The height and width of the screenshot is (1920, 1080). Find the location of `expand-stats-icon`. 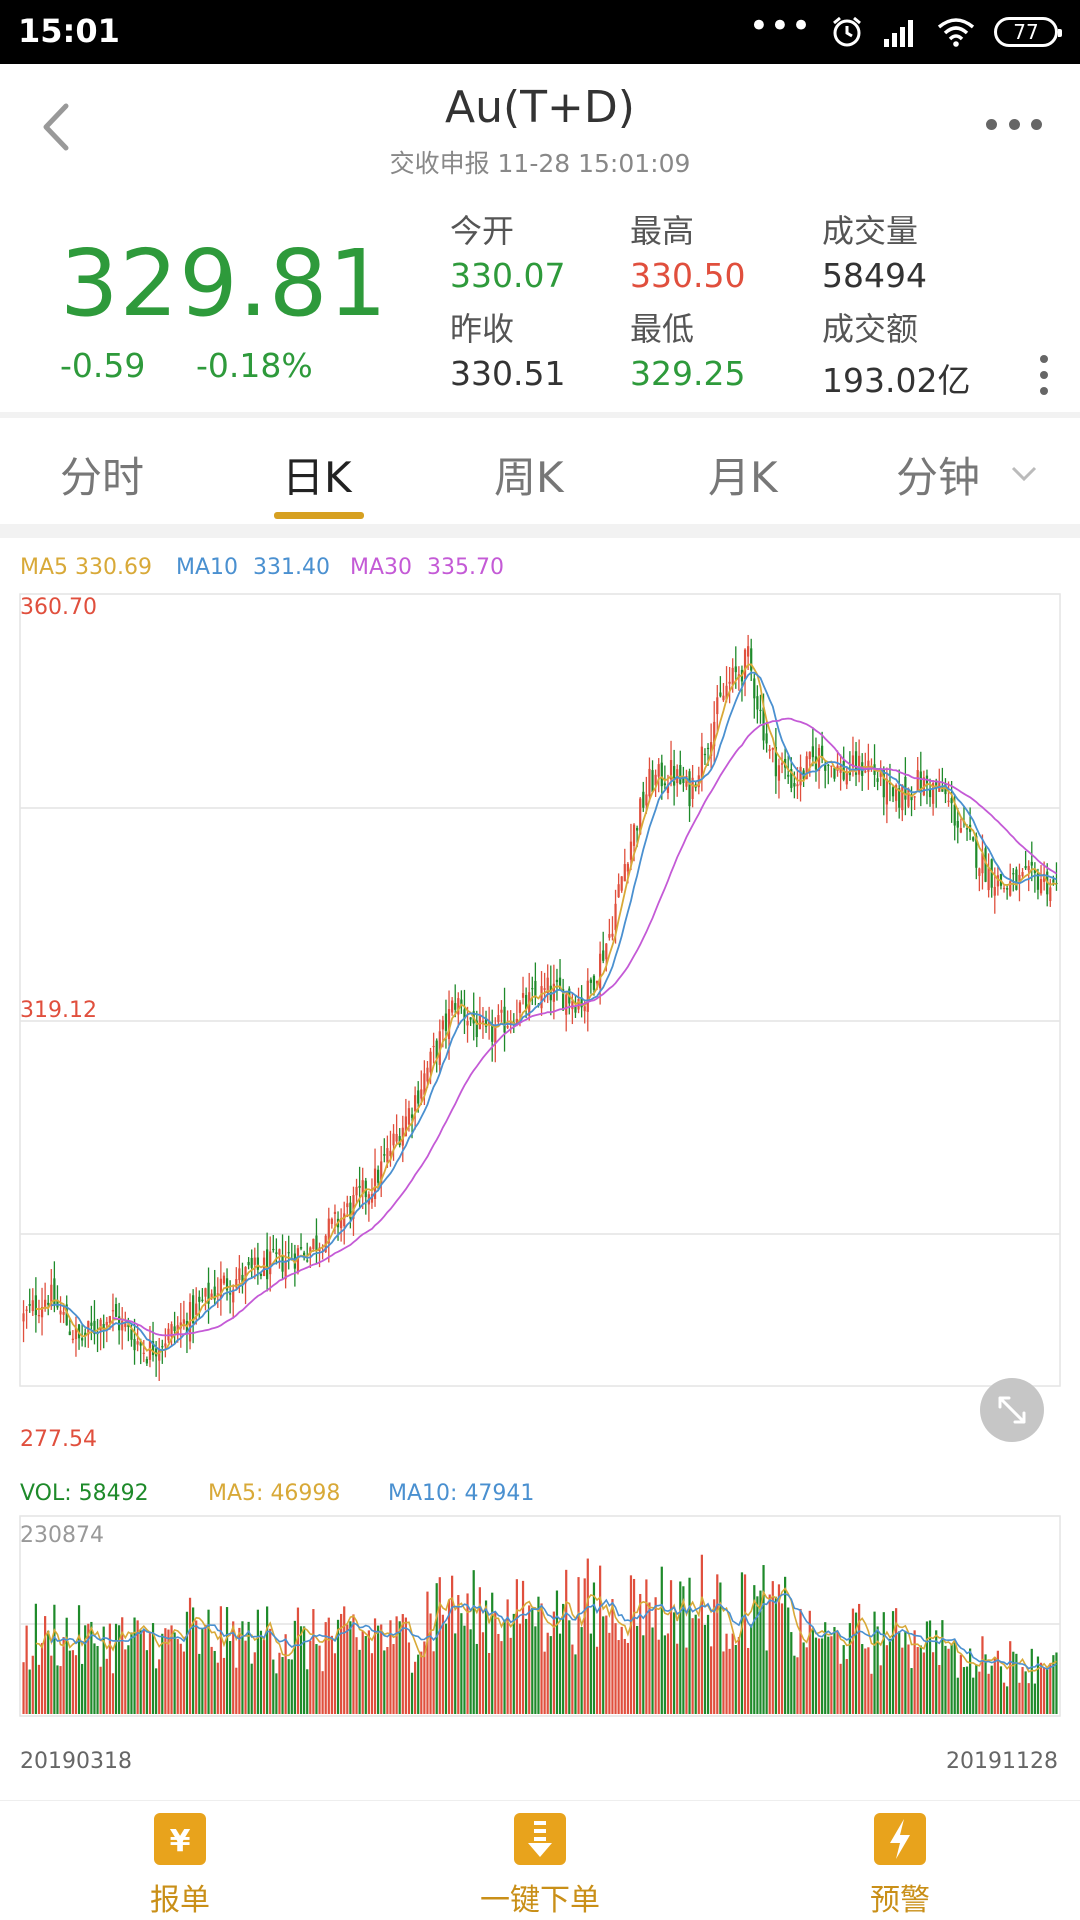

expand-stats-icon is located at coordinates (1044, 375).